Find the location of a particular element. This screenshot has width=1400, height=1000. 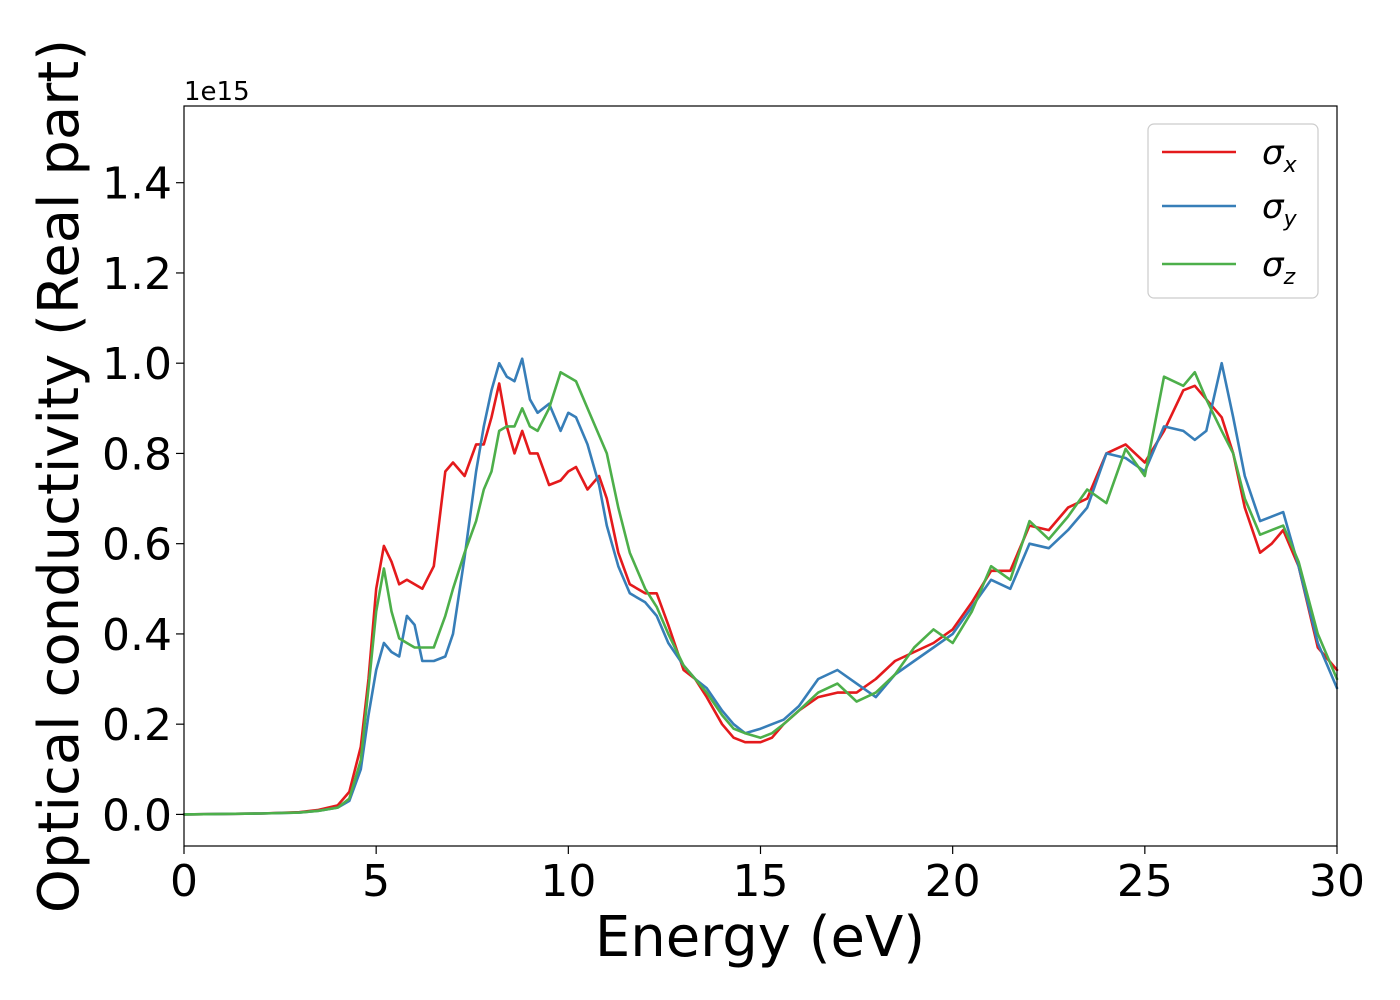

y-tick-label: 1.2 is located at coordinates (137, 274).